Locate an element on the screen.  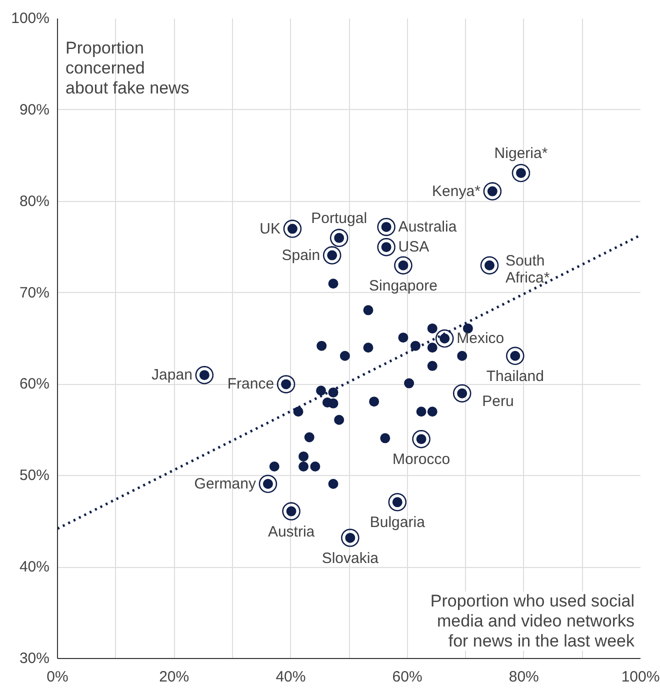
x-tick-label: 0% is located at coordinates (57, 677).